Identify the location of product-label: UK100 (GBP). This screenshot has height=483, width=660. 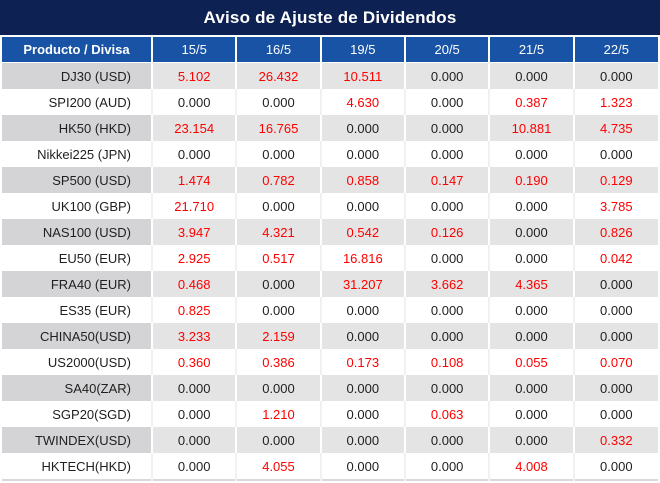
(77, 206).